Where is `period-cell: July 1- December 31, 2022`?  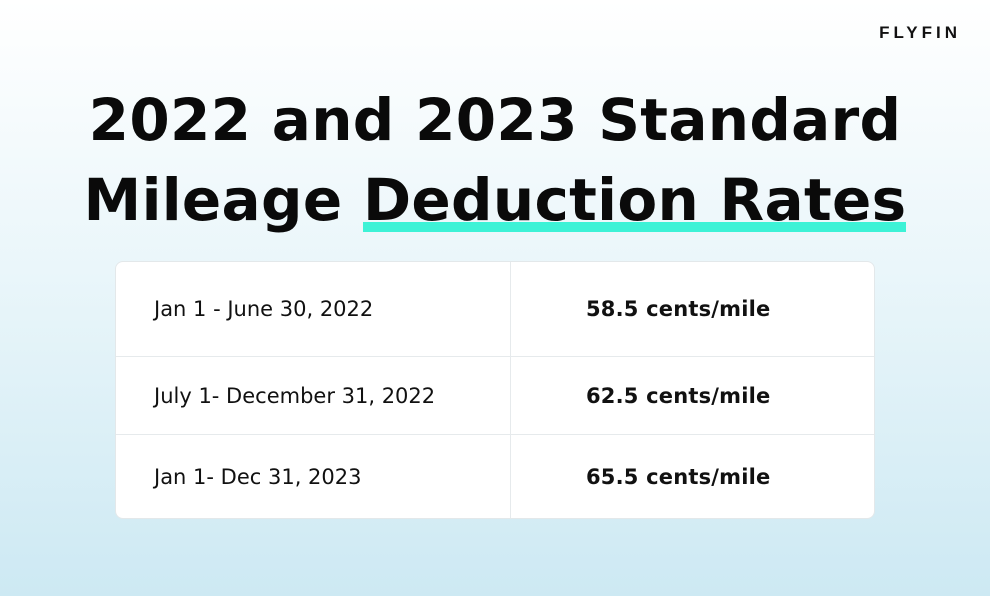
period-cell: July 1- December 31, 2022 is located at coordinates (313, 395).